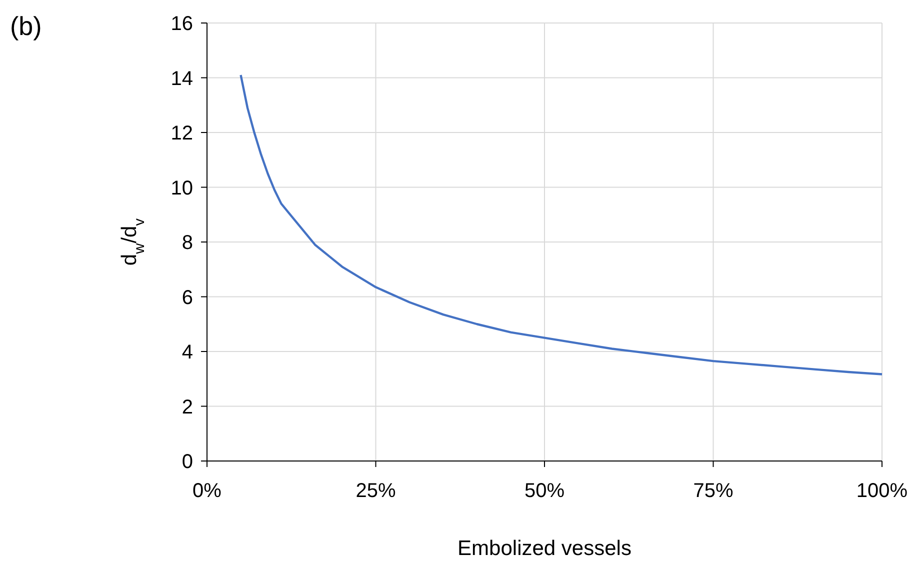 The width and height of the screenshot is (922, 562). Describe the element at coordinates (181, 188) in the screenshot. I see `y-tick-label: 10` at that location.